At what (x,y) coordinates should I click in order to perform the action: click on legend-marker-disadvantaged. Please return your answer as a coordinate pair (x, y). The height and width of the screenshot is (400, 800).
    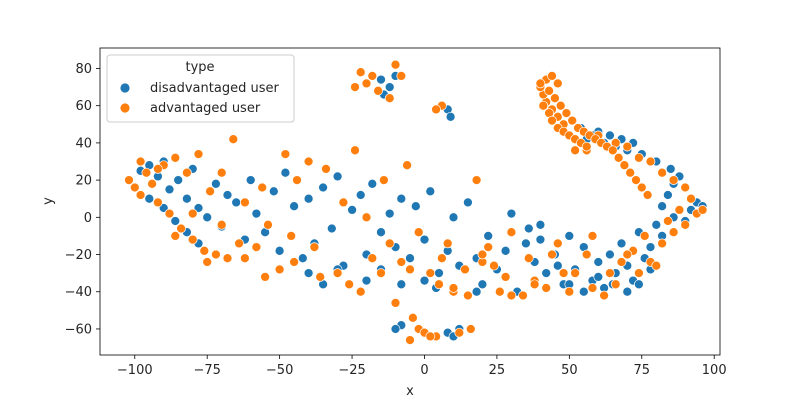
    Looking at the image, I should click on (125, 88).